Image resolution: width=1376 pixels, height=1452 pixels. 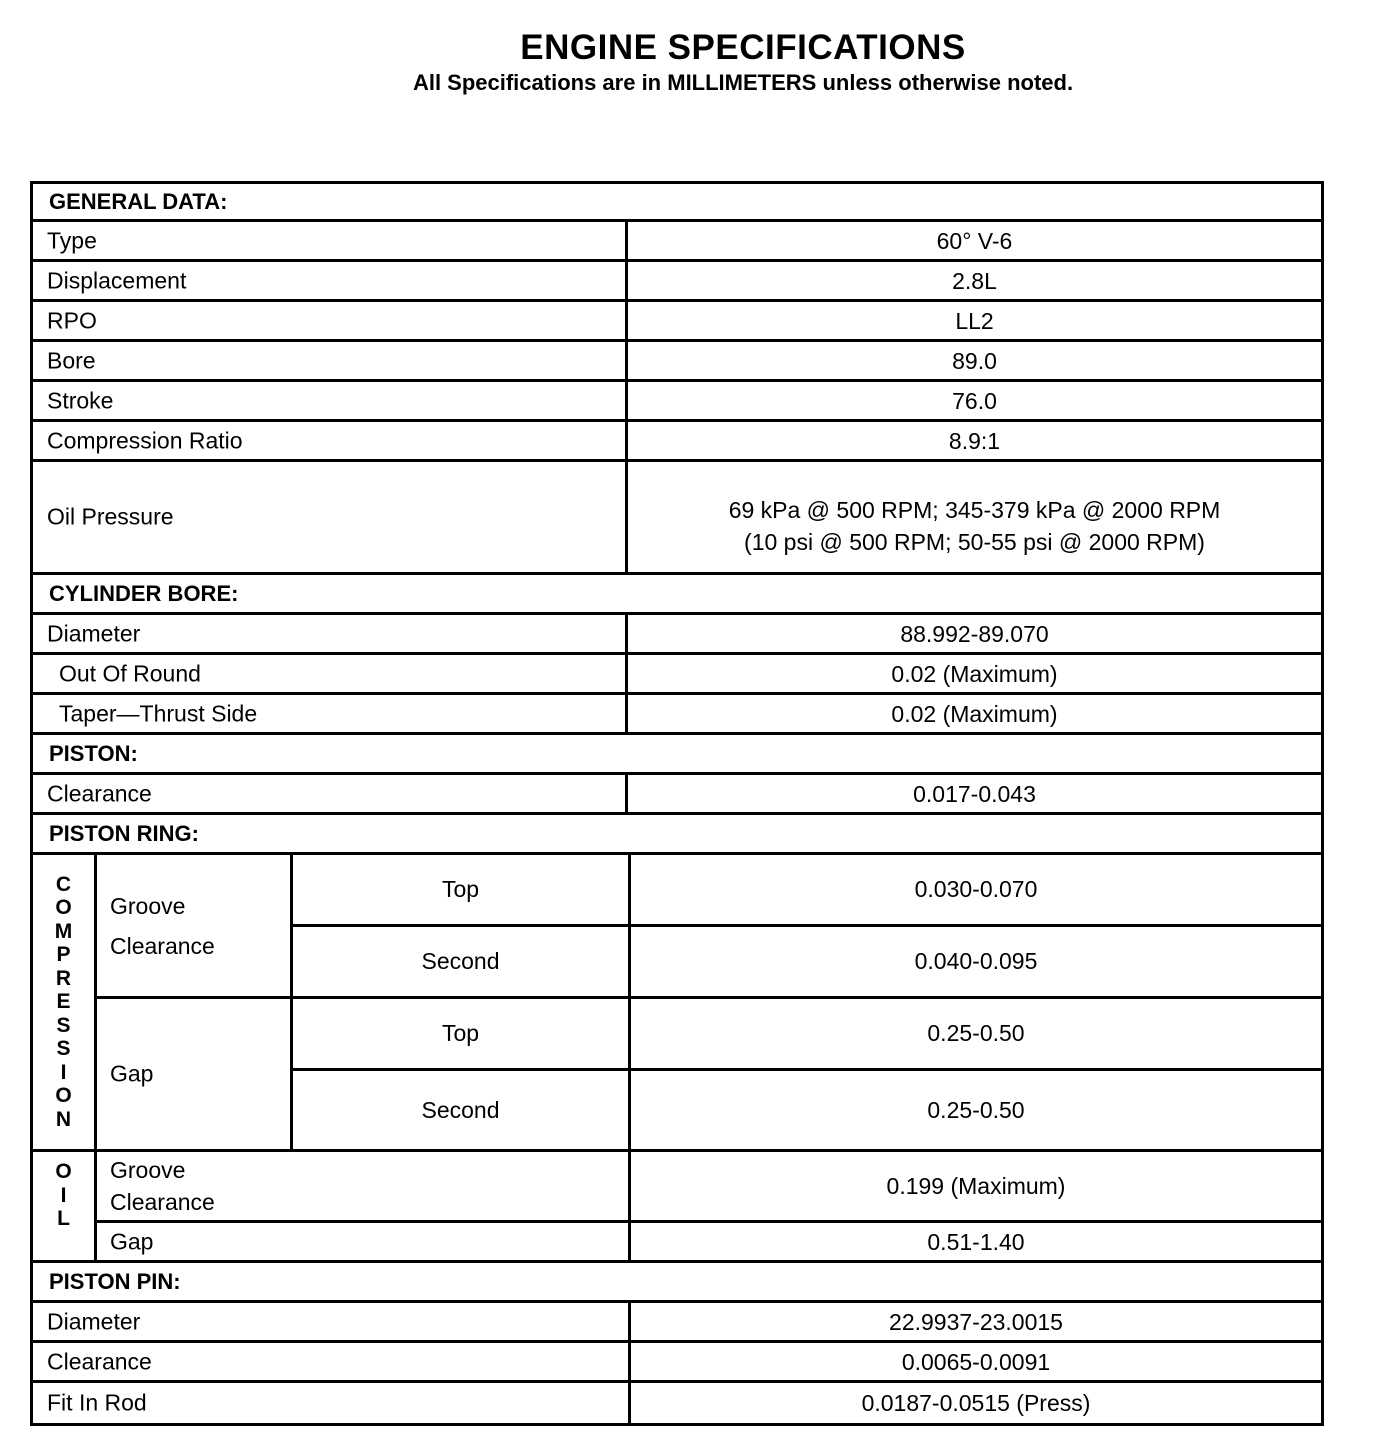 I want to click on row-value: 0.0065-0.0091, so click(x=974, y=1361).